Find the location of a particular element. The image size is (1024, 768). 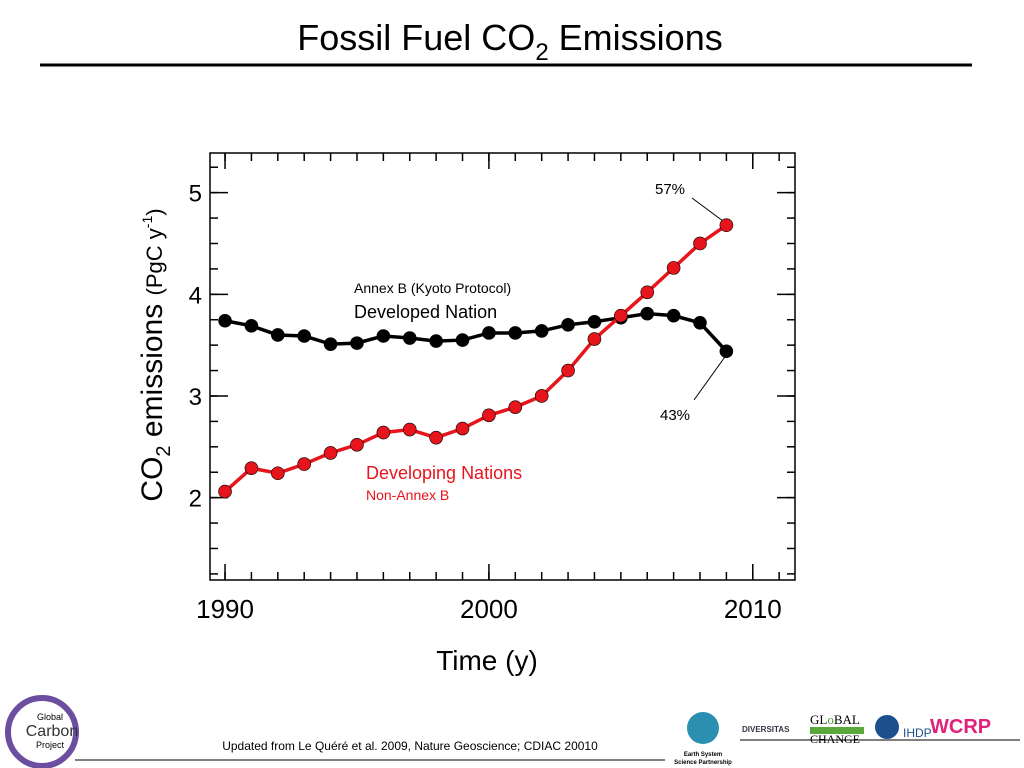

igbp-logo: GLoBAL CHANGE is located at coordinates (837, 729).